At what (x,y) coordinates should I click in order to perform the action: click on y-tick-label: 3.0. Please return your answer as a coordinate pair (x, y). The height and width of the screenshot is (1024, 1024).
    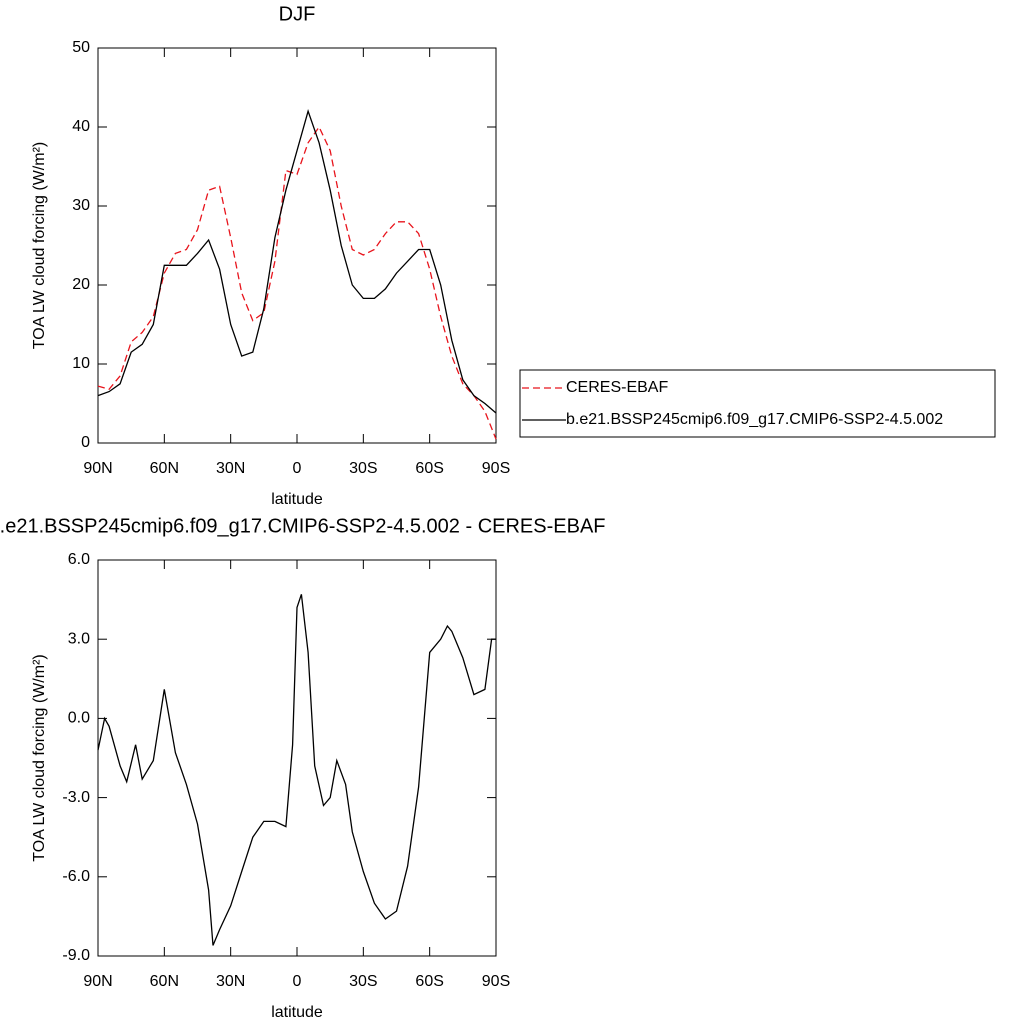
    Looking at the image, I should click on (79, 638).